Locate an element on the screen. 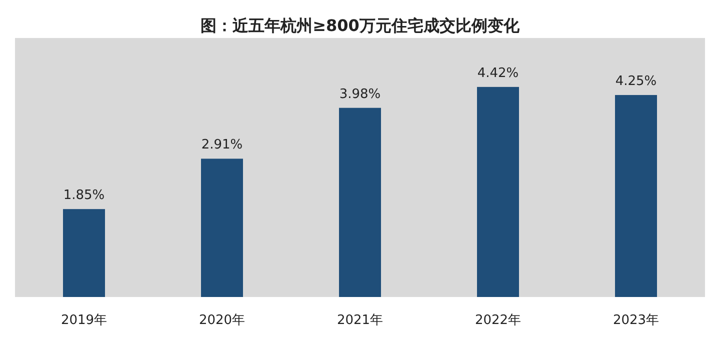 This screenshot has width=720, height=338. x-tick-label: 2021年 is located at coordinates (360, 320).